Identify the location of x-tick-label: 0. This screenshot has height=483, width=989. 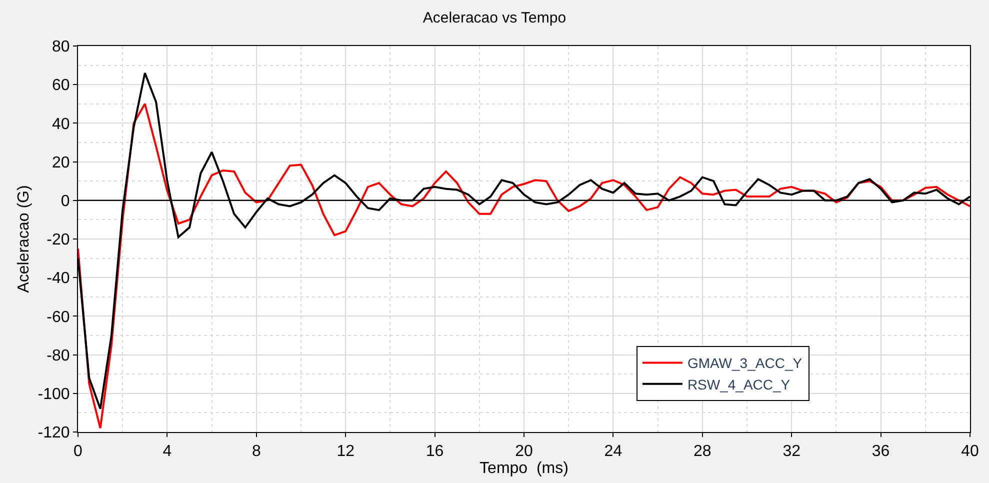
(78, 451).